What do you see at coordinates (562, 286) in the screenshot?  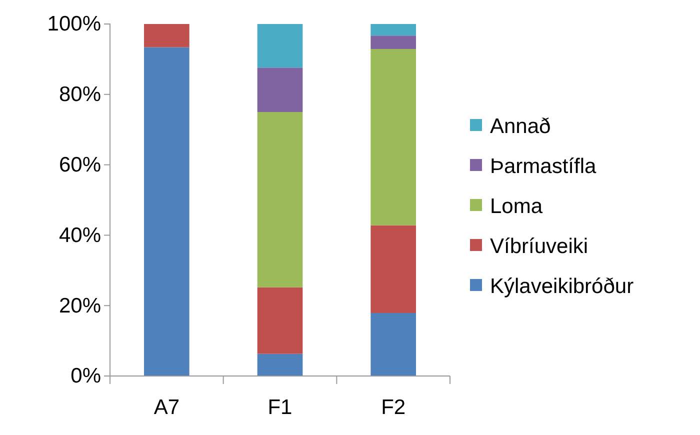 I see `legend-label: Kýlaveikibróður` at bounding box center [562, 286].